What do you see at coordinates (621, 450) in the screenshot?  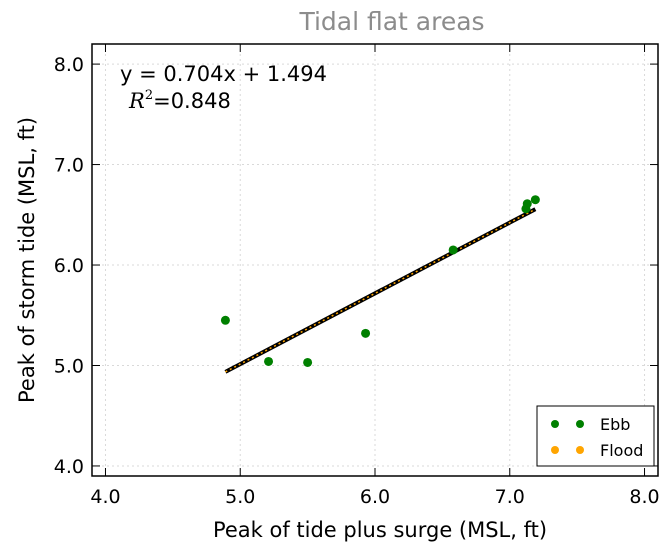 I see `legend-label-flood: Flood` at bounding box center [621, 450].